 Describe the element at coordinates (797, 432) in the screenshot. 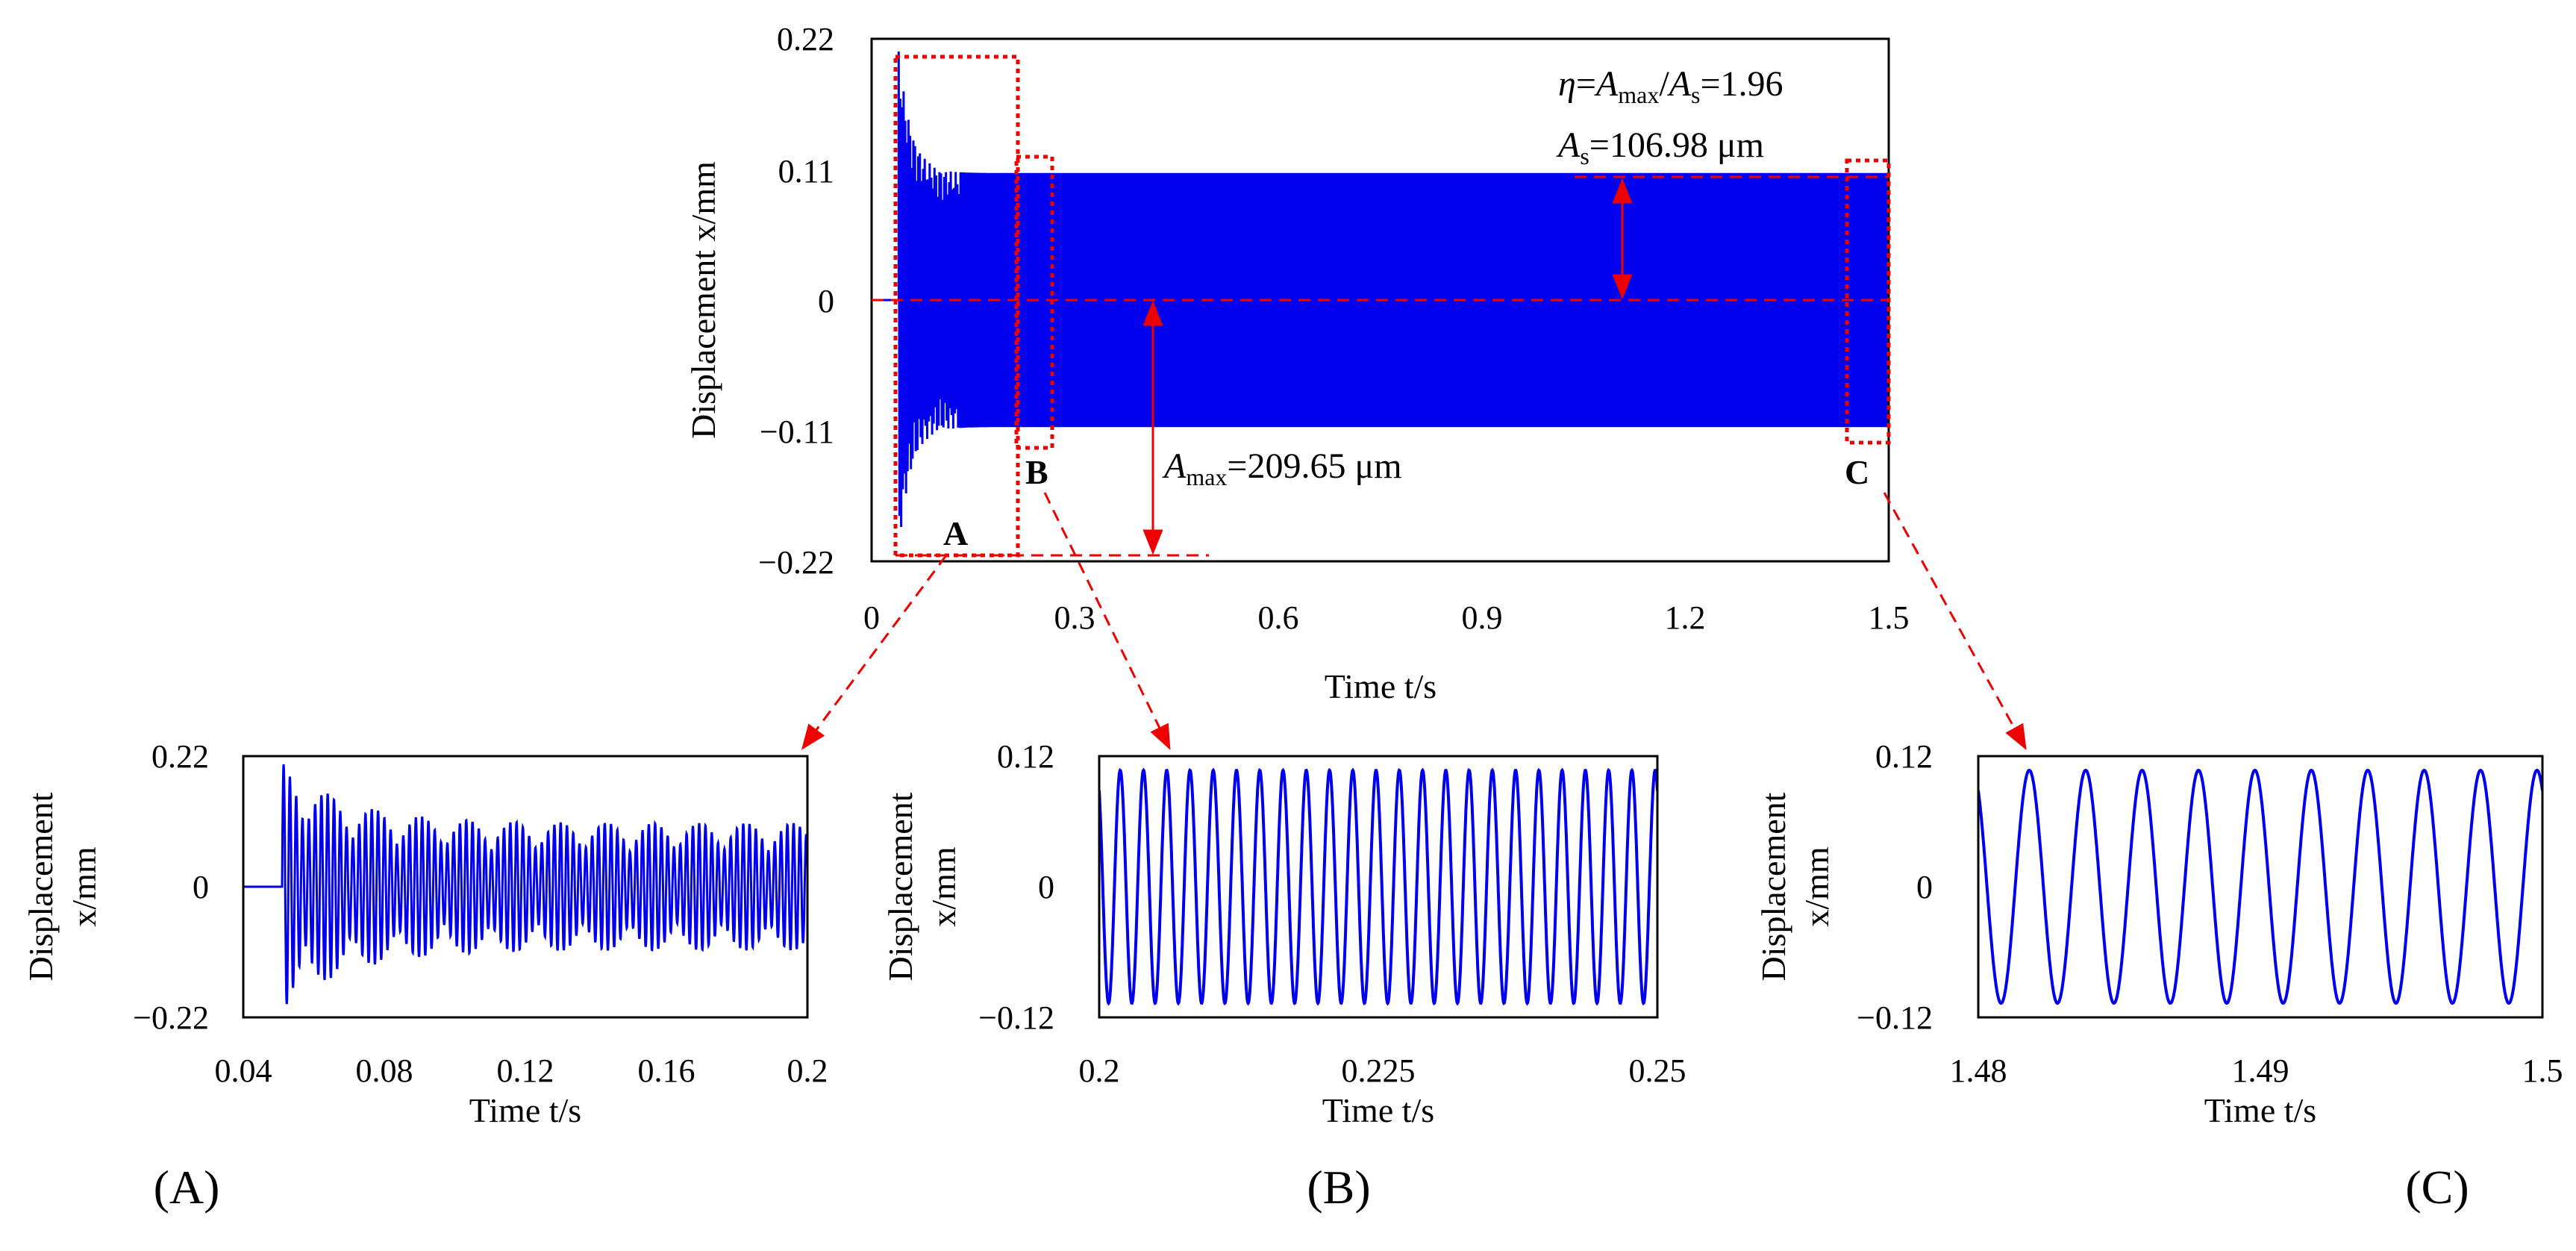

I see `main-ytick: −0.11` at that location.